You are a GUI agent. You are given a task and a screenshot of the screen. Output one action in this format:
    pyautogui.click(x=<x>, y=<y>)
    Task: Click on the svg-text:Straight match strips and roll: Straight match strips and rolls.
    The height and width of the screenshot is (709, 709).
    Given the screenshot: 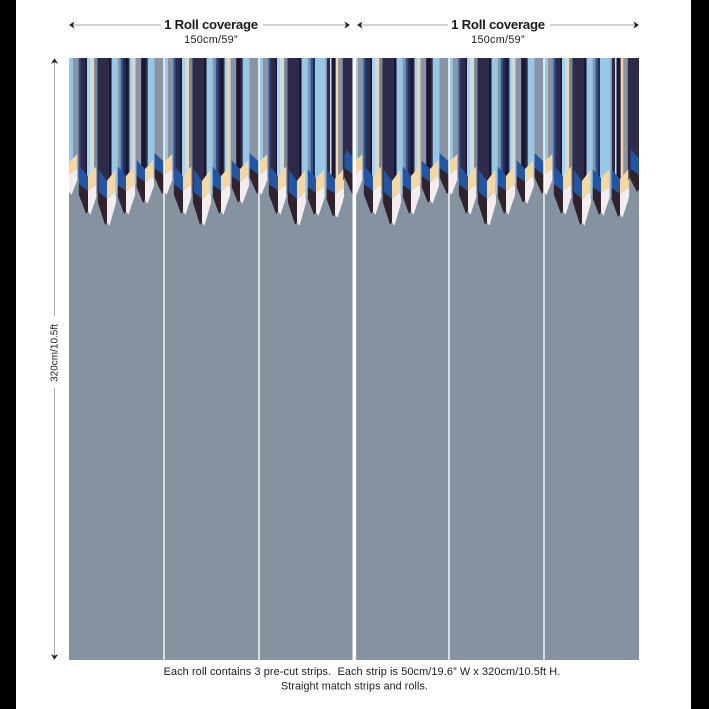 What is the action you would take?
    pyautogui.click(x=354, y=687)
    